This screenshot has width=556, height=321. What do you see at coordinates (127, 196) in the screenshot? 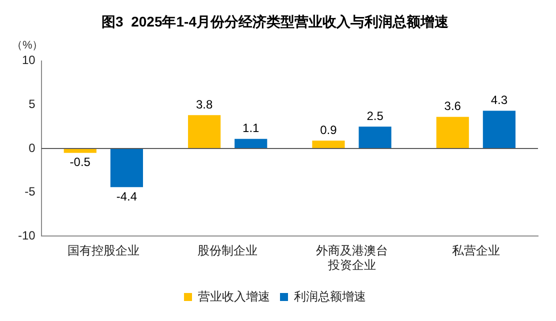
I see `data-label: -4.4` at bounding box center [127, 196].